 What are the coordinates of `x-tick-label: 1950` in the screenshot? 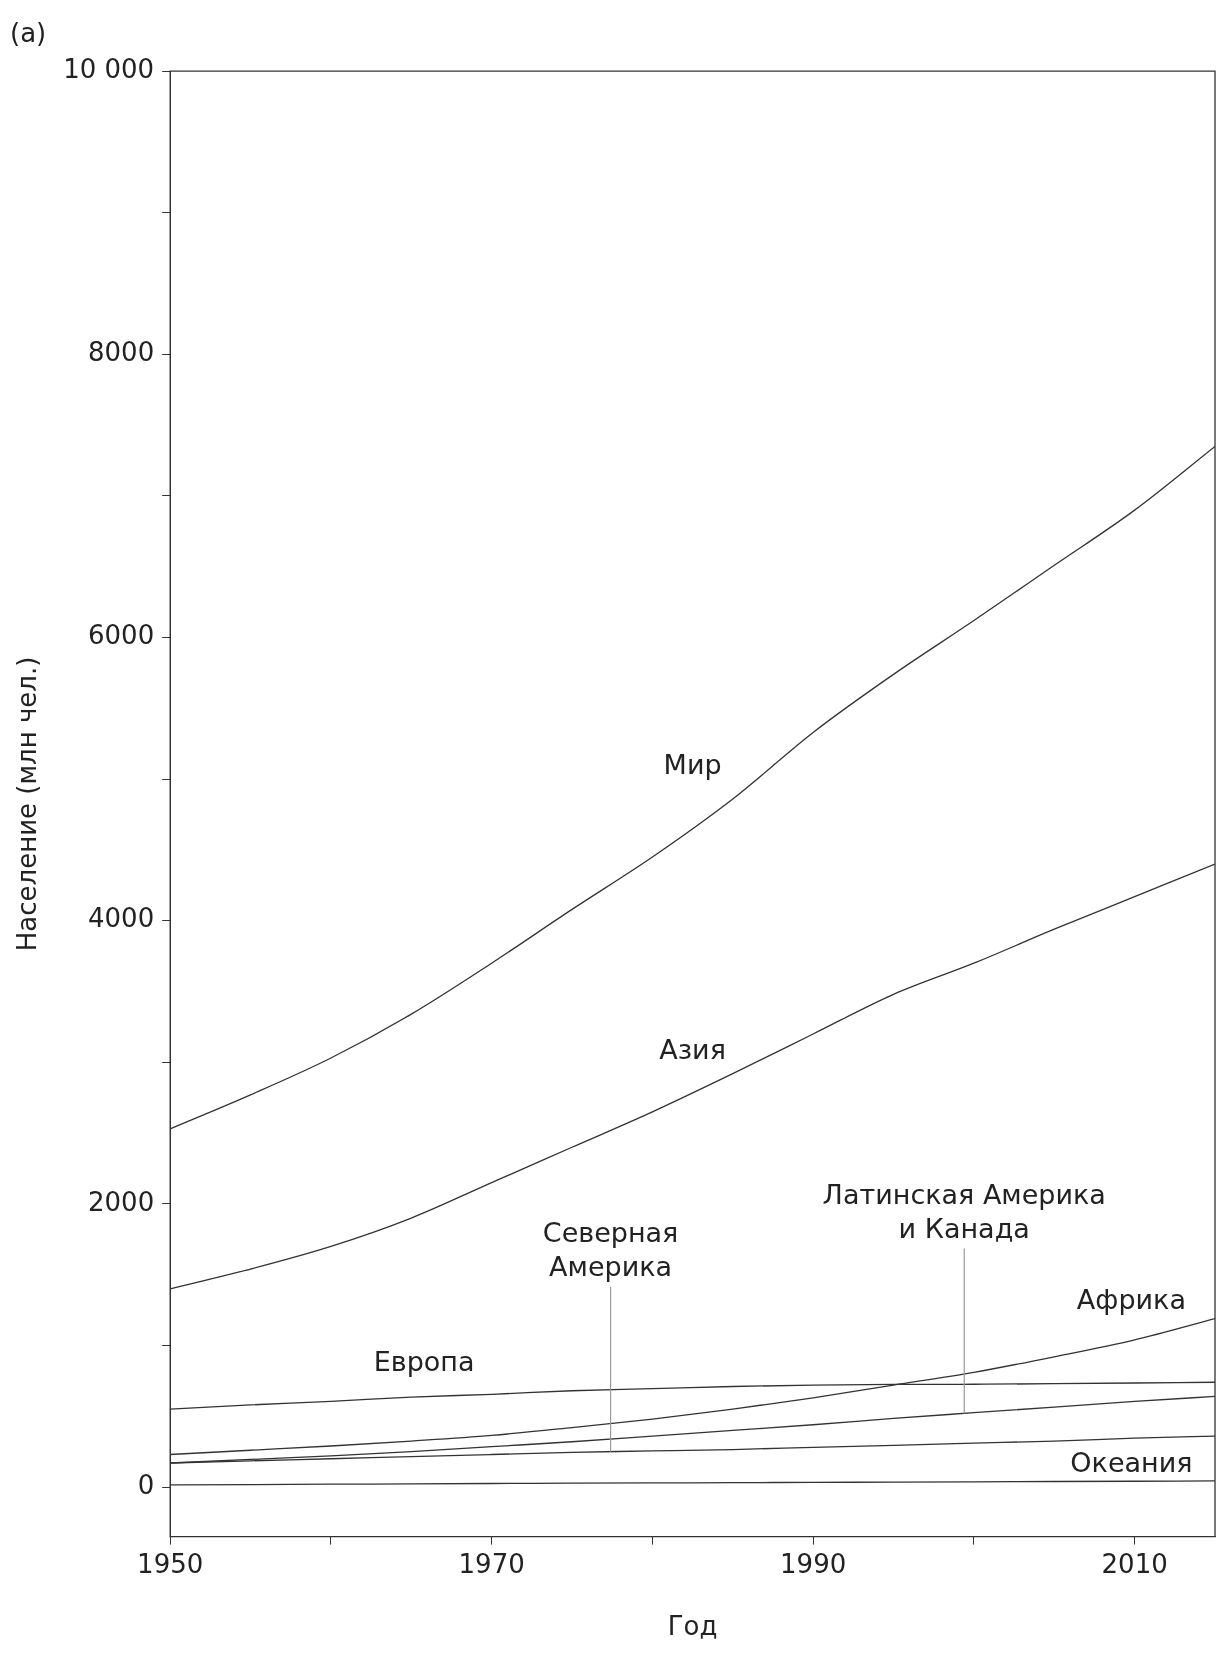 It's located at (170, 1563).